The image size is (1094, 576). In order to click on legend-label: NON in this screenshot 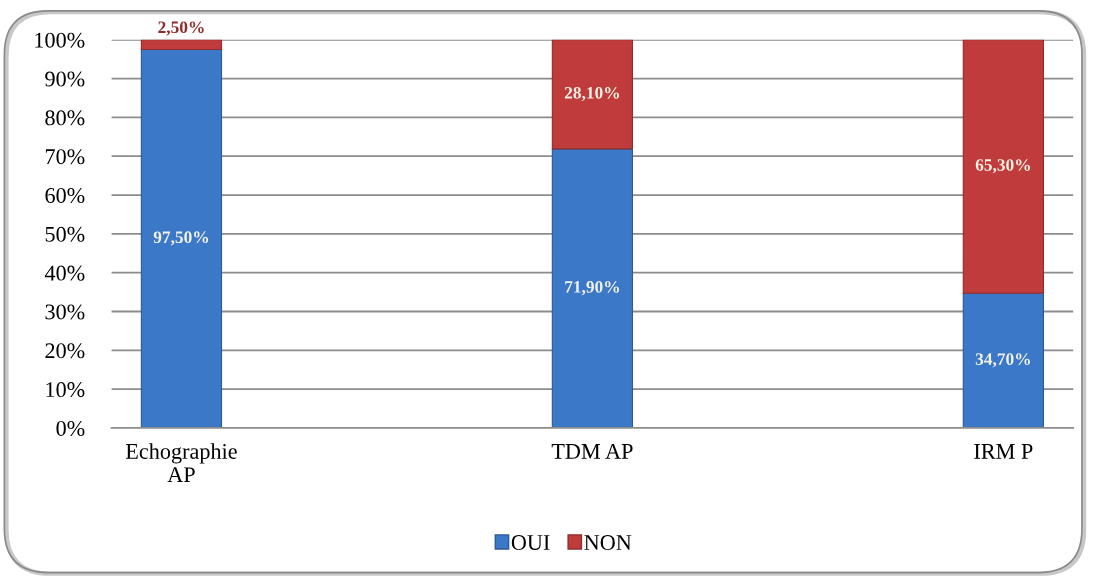, I will do `click(608, 542)`.